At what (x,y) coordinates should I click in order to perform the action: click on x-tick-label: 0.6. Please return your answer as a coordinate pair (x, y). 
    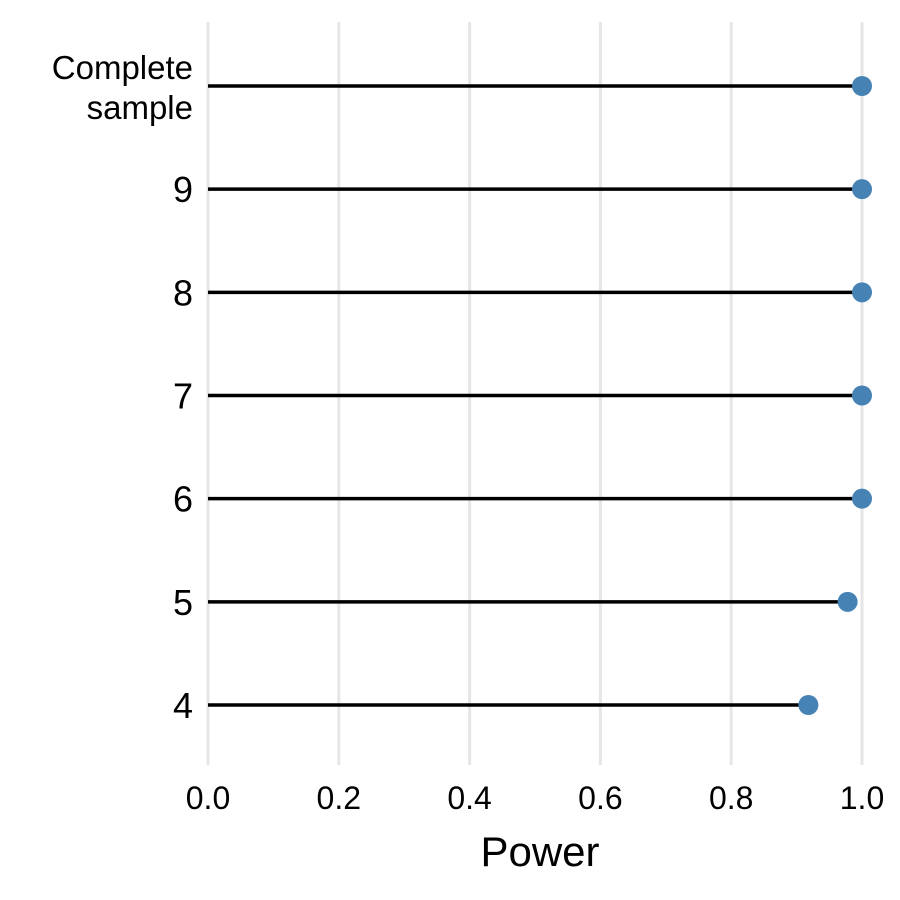
    Looking at the image, I should click on (600, 798).